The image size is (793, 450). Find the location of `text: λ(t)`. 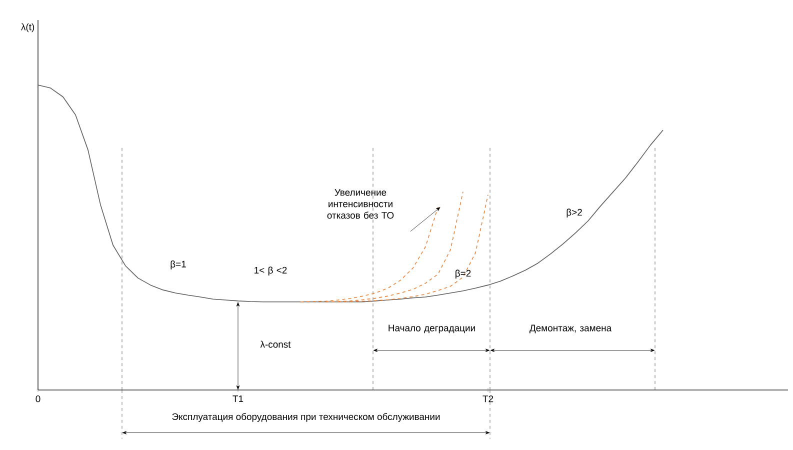

text: λ(t) is located at coordinates (27, 27).